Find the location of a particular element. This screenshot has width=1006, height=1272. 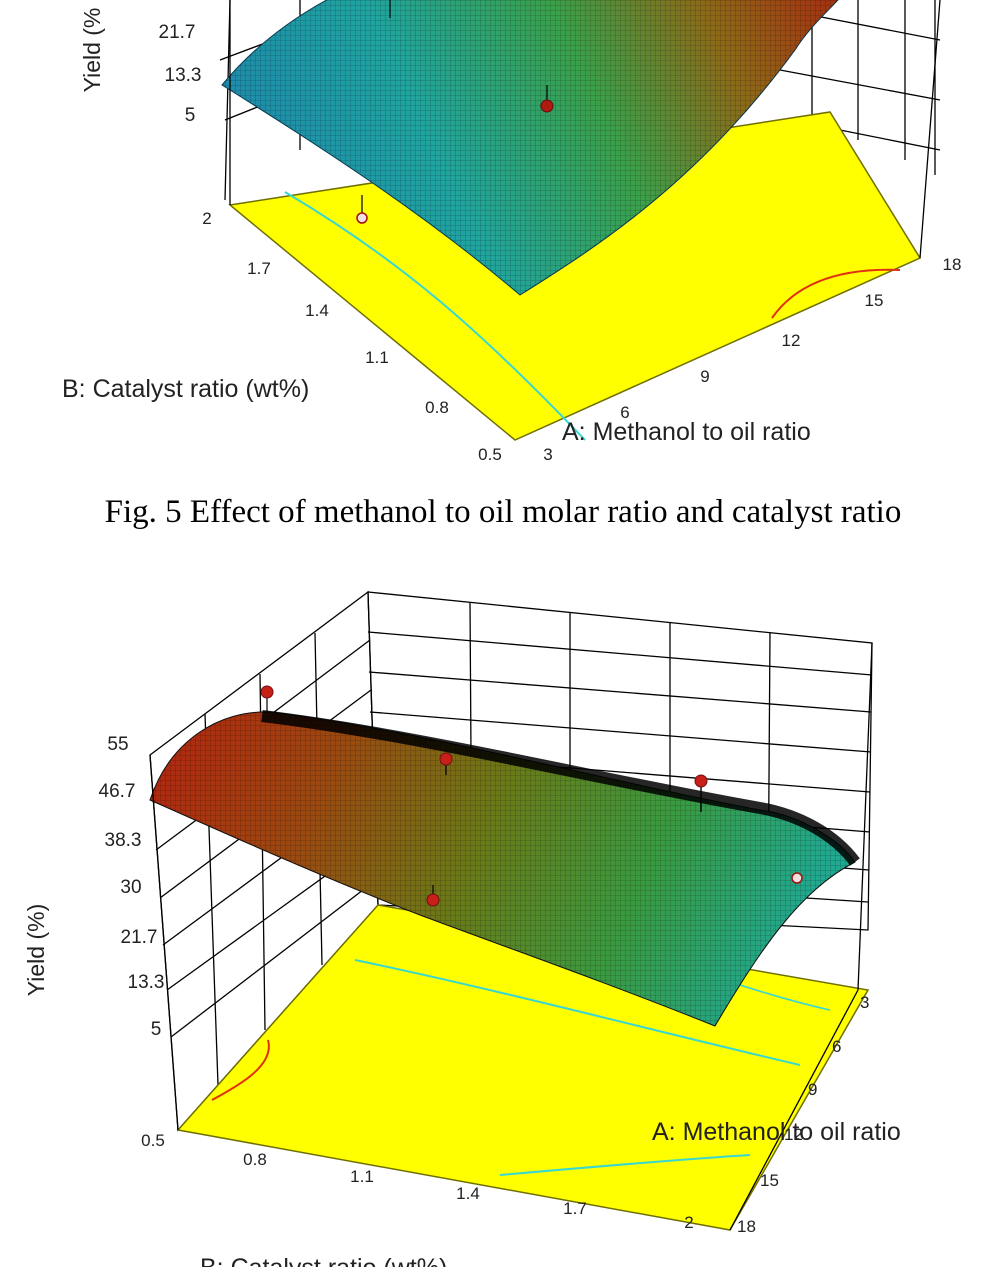

fig5-z-ticks: 5 13.3 21.7 is located at coordinates (180, 74).